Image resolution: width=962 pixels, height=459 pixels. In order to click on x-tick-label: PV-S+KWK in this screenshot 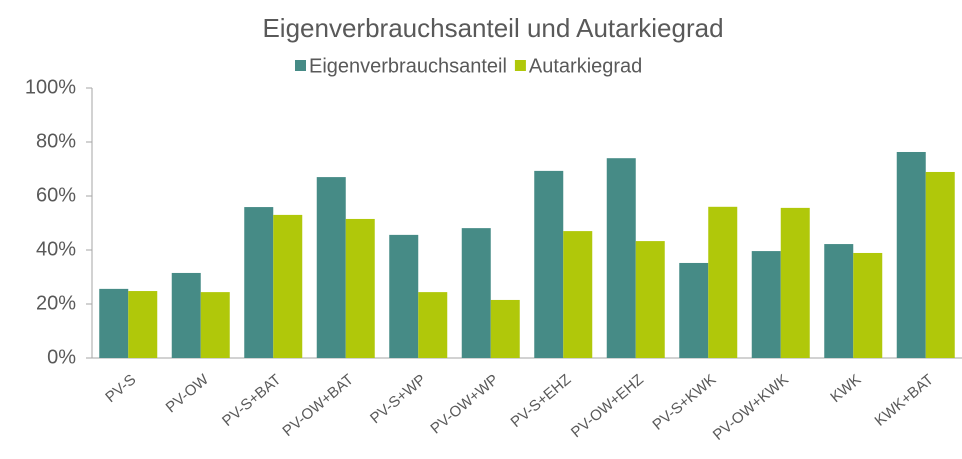, I will do `click(684, 402)`.